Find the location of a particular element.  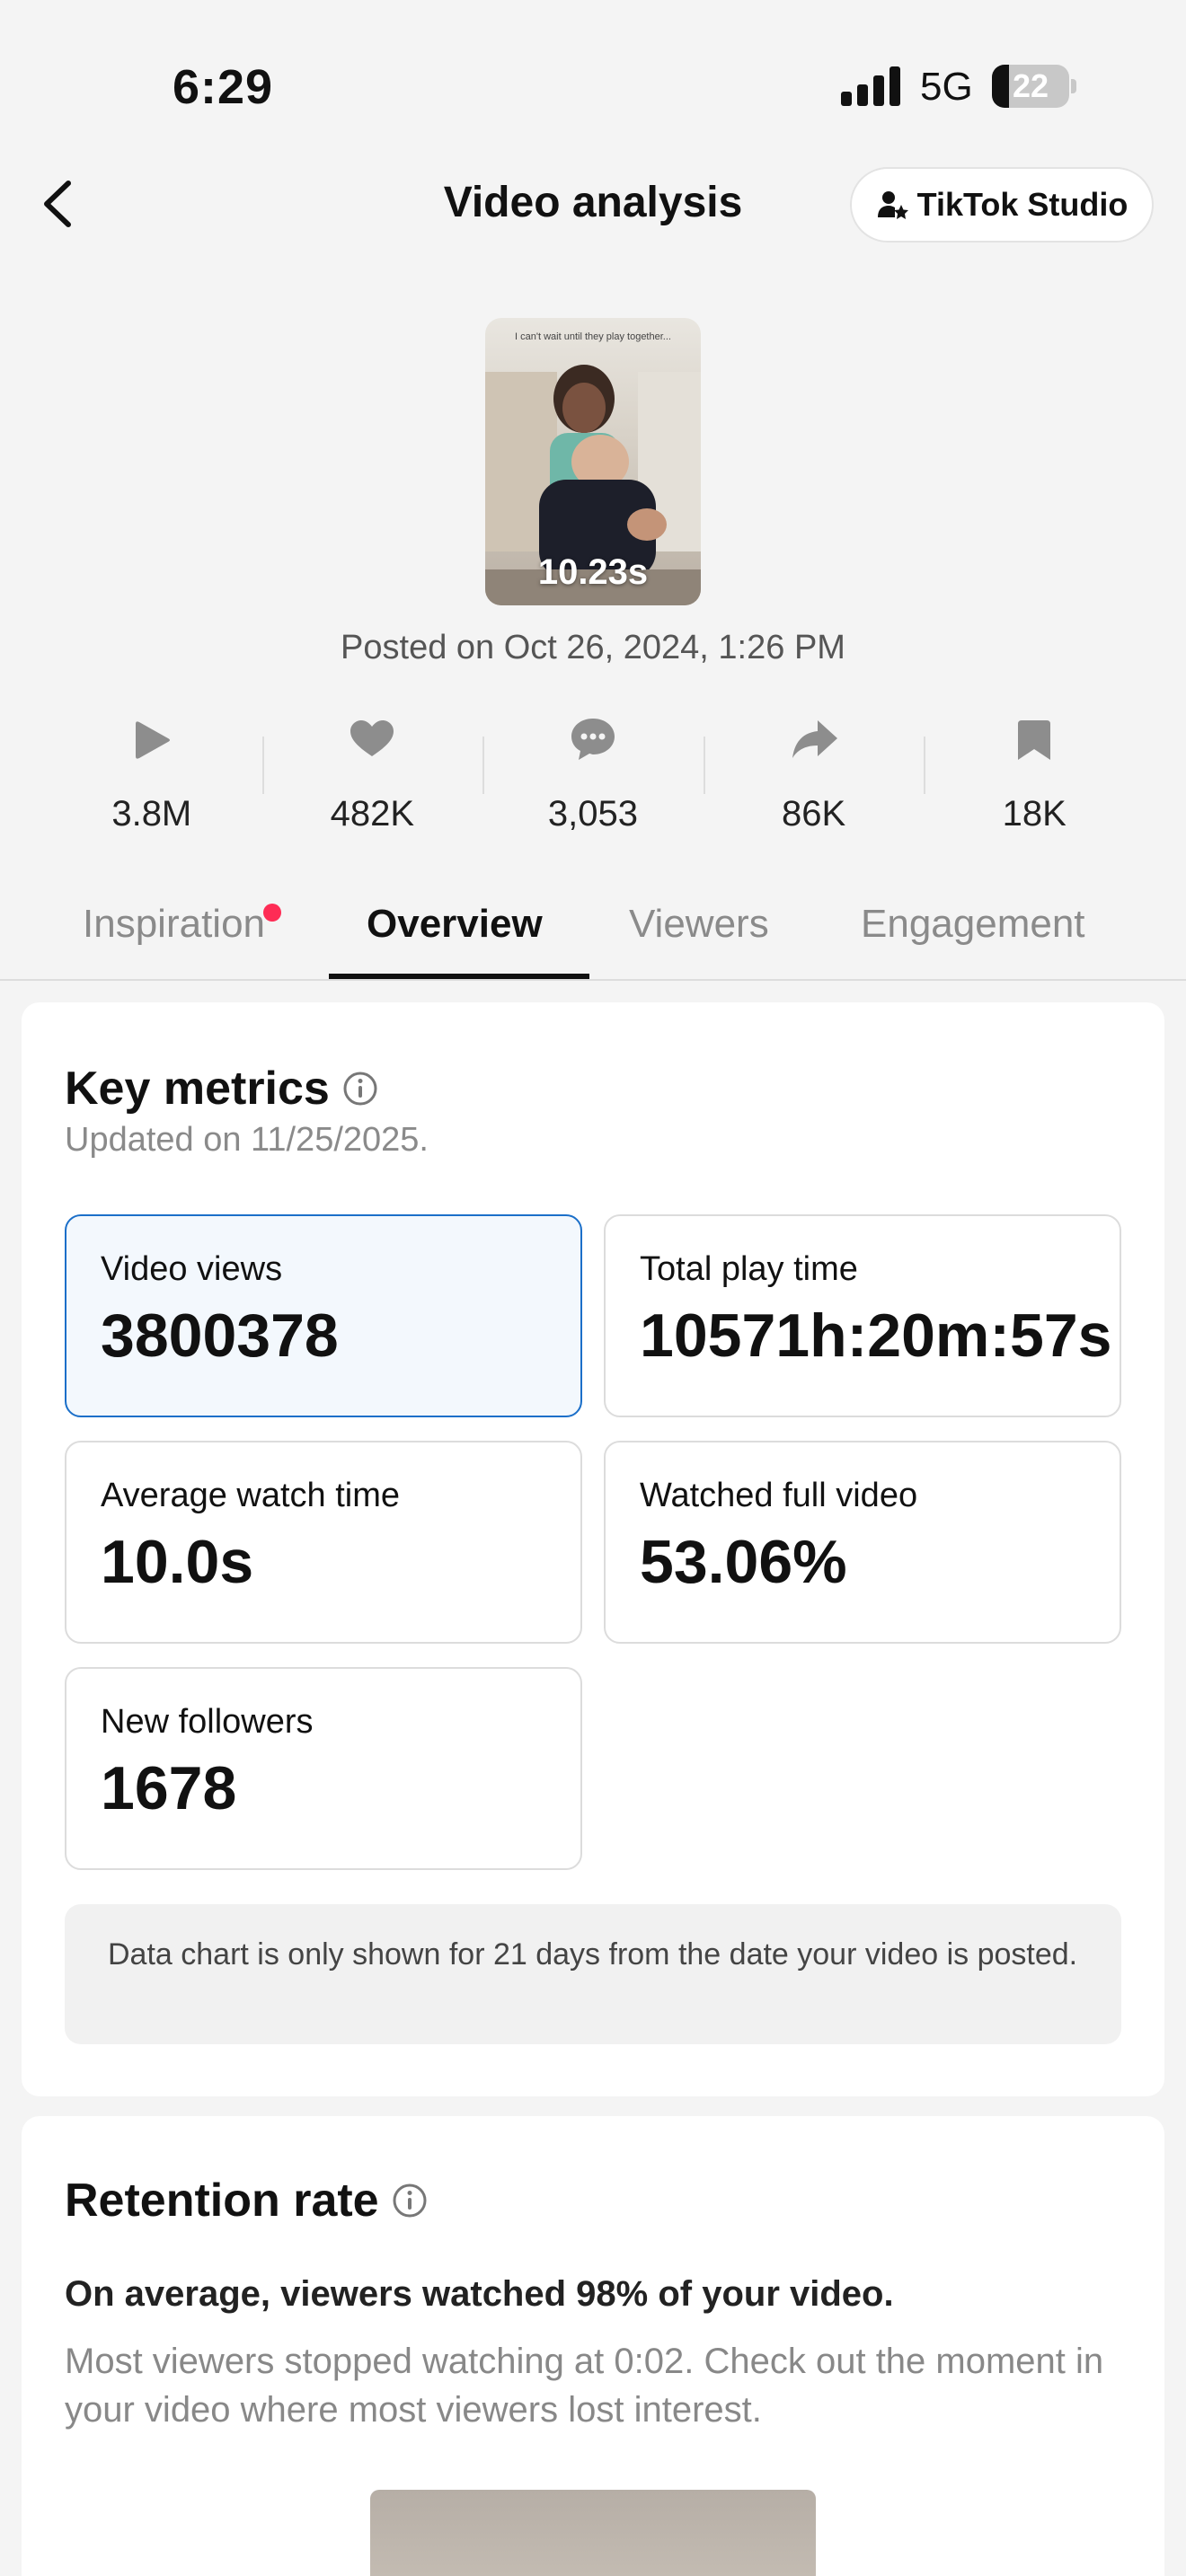

video-stats: 3.8M 482K 3,053 86K 18K is located at coordinates (593, 777).